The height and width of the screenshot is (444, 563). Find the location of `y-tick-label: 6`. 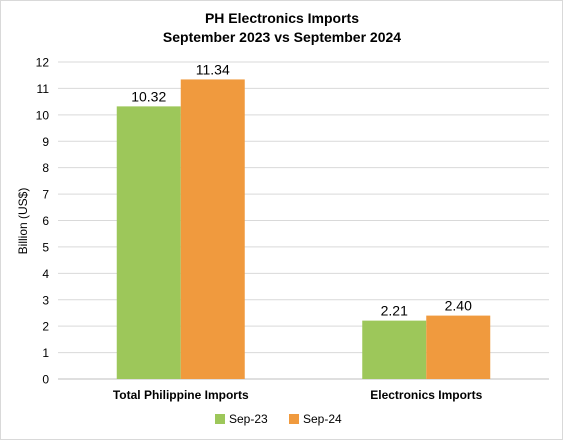

y-tick-label: 6 is located at coordinates (45, 221).